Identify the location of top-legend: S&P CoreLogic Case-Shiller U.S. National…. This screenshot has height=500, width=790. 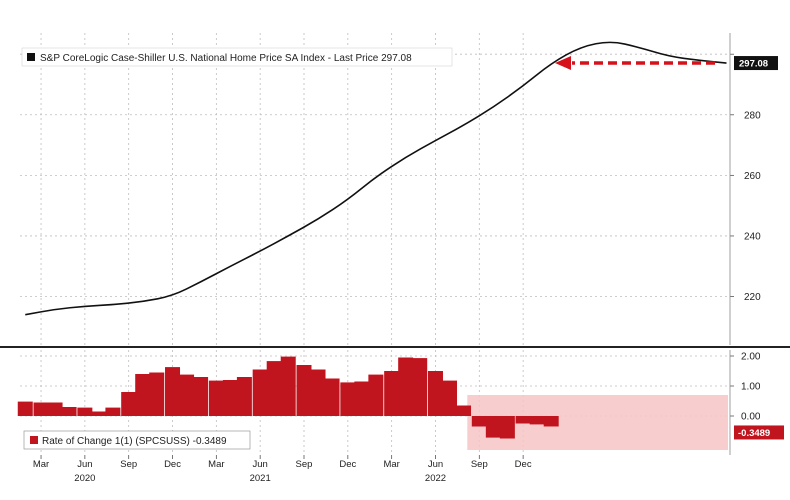
(237, 57).